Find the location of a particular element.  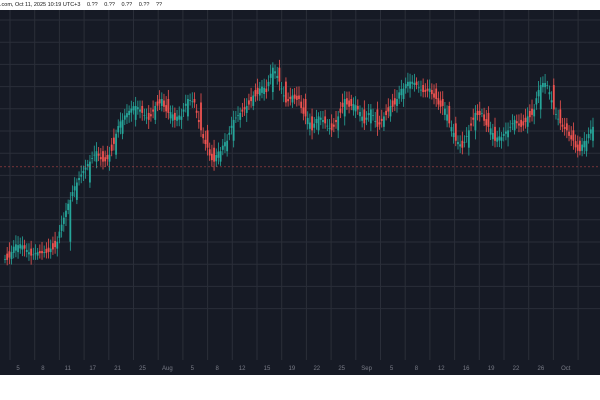

x-tick-label: 22 is located at coordinates (516, 369).